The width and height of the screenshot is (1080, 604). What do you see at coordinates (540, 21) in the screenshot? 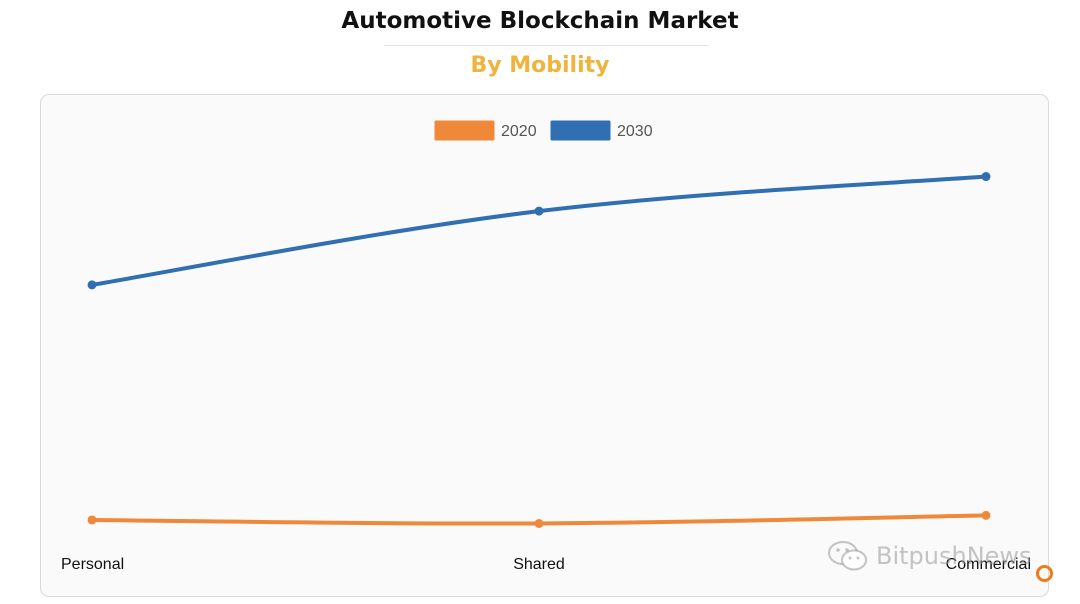
I see `chart-title: Automotive Blockchain Market` at bounding box center [540, 21].